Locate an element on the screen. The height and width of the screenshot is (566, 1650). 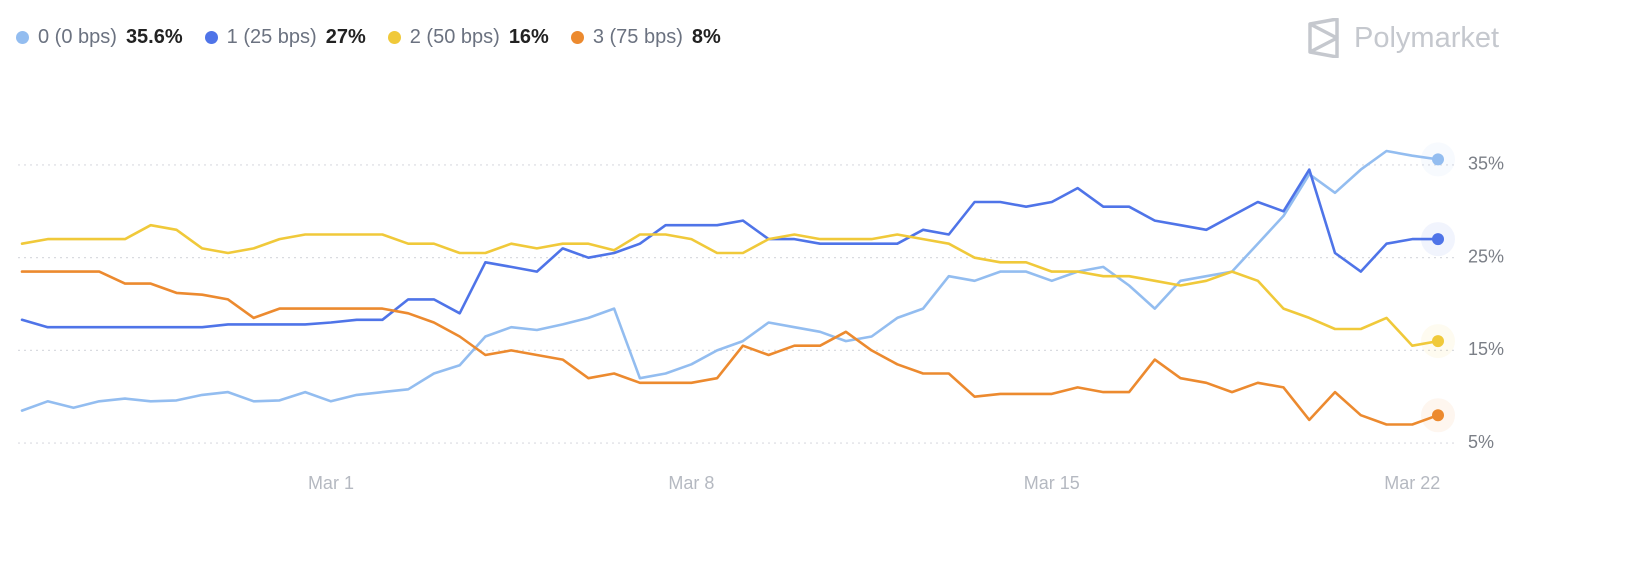
legend-item: 0 (0 bps) 35.6% is located at coordinates (99, 37).